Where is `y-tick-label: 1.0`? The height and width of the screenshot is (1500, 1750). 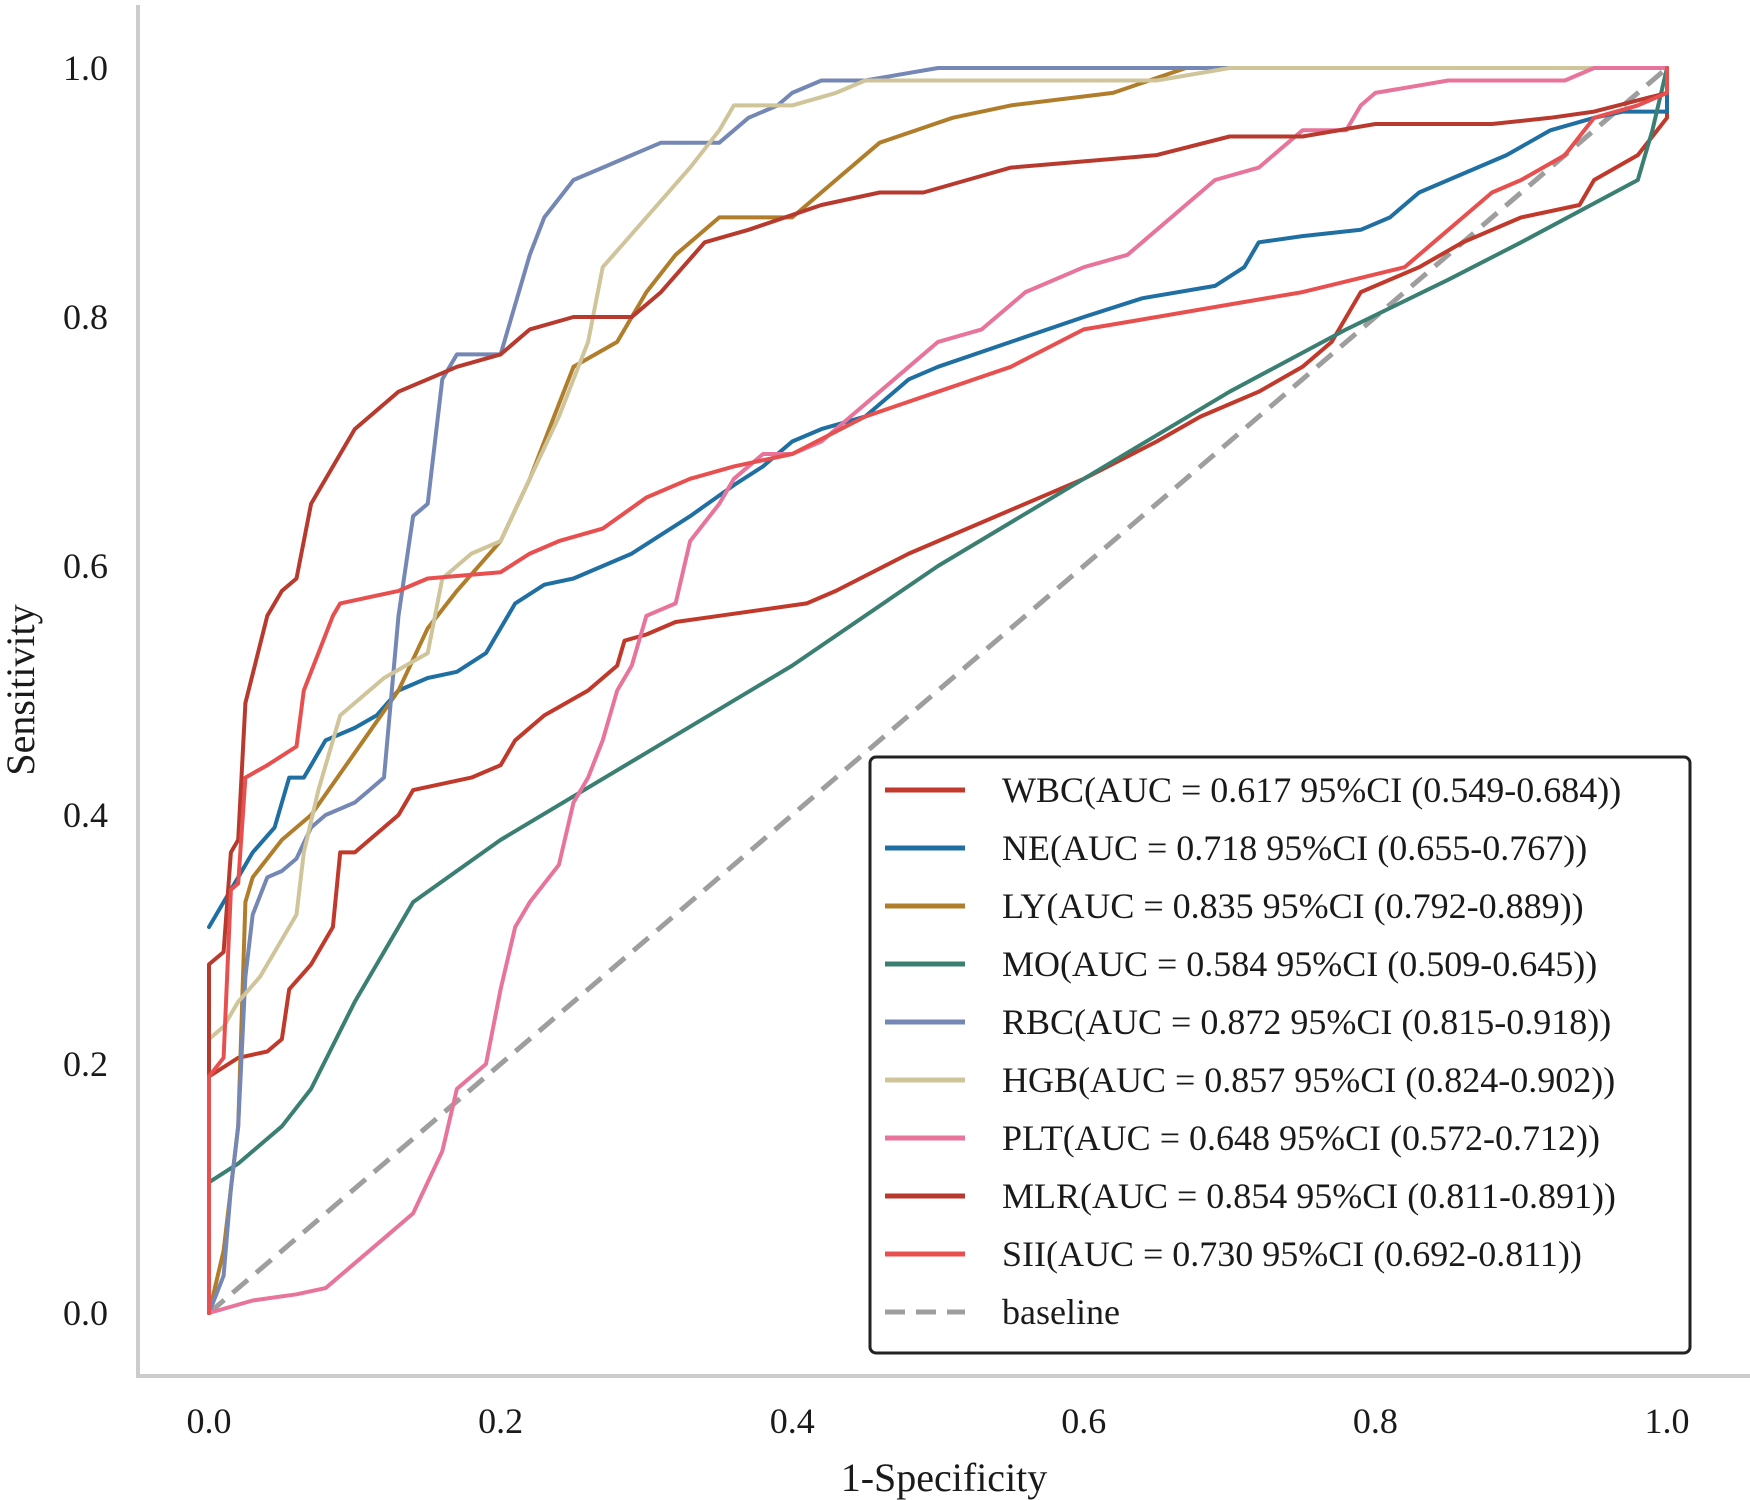
y-tick-label: 1.0 is located at coordinates (85, 68).